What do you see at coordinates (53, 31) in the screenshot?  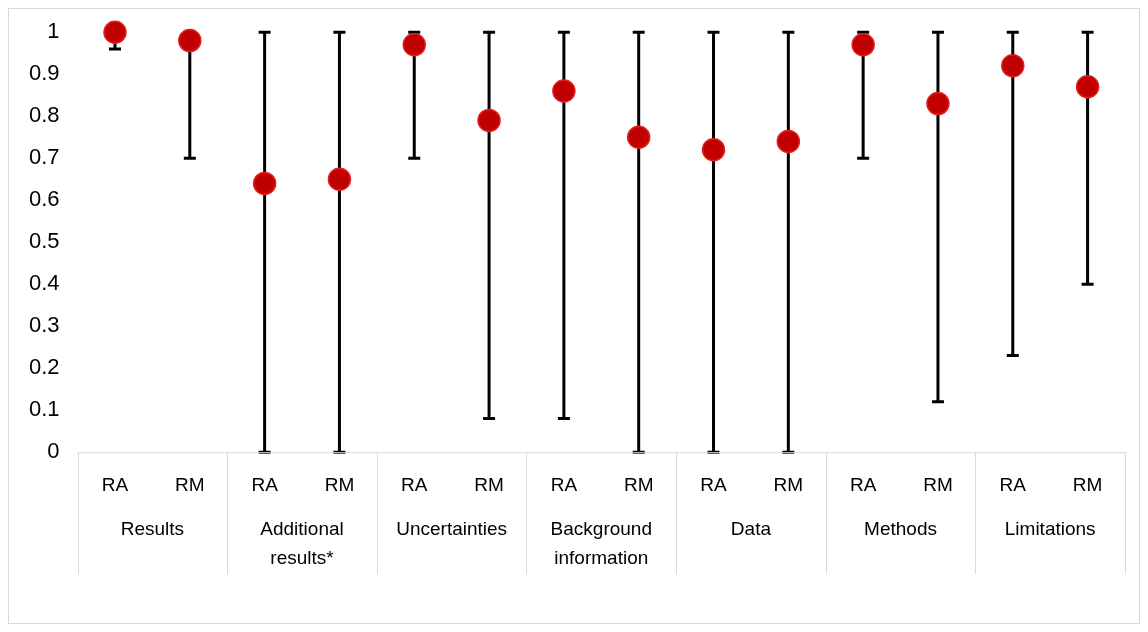 I see `y-tick-label: 1` at bounding box center [53, 31].